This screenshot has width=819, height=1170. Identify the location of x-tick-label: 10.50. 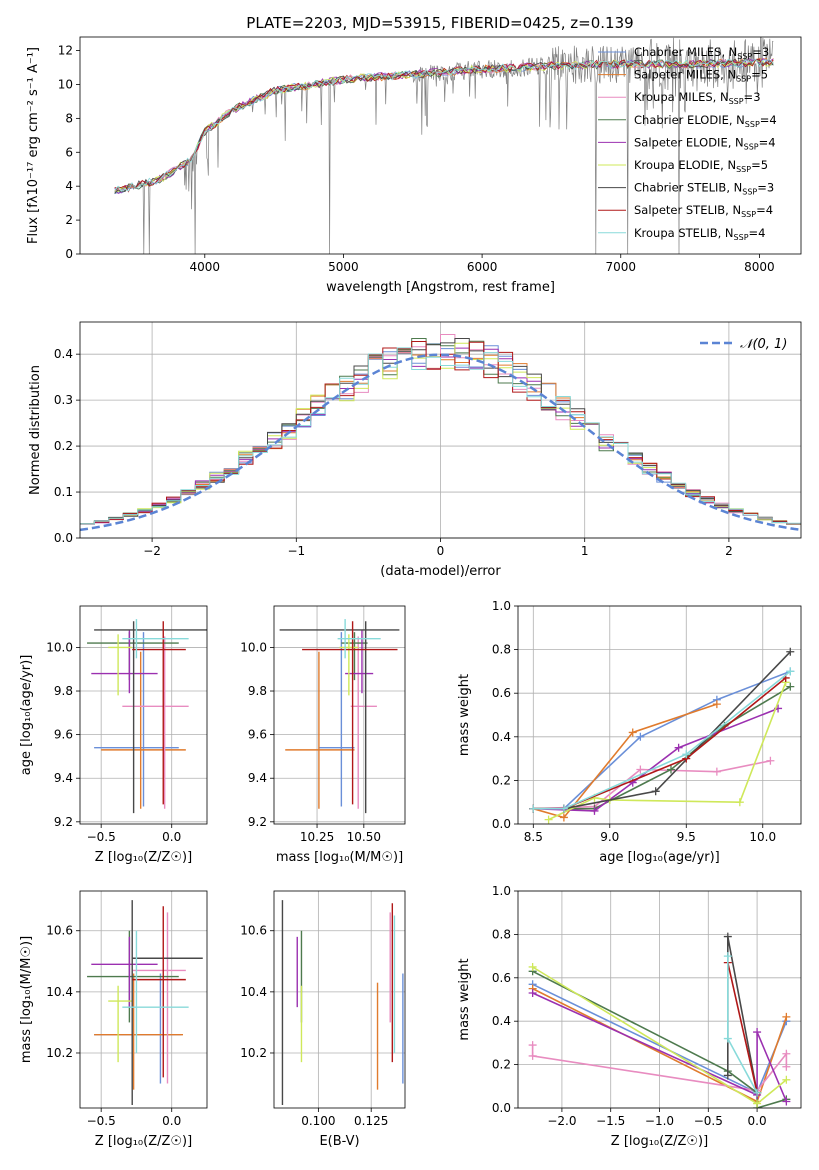
(364, 837).